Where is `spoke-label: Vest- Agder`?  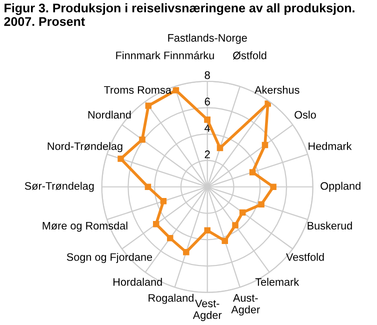
spoke-label: Vest- Agder is located at coordinates (207, 311).